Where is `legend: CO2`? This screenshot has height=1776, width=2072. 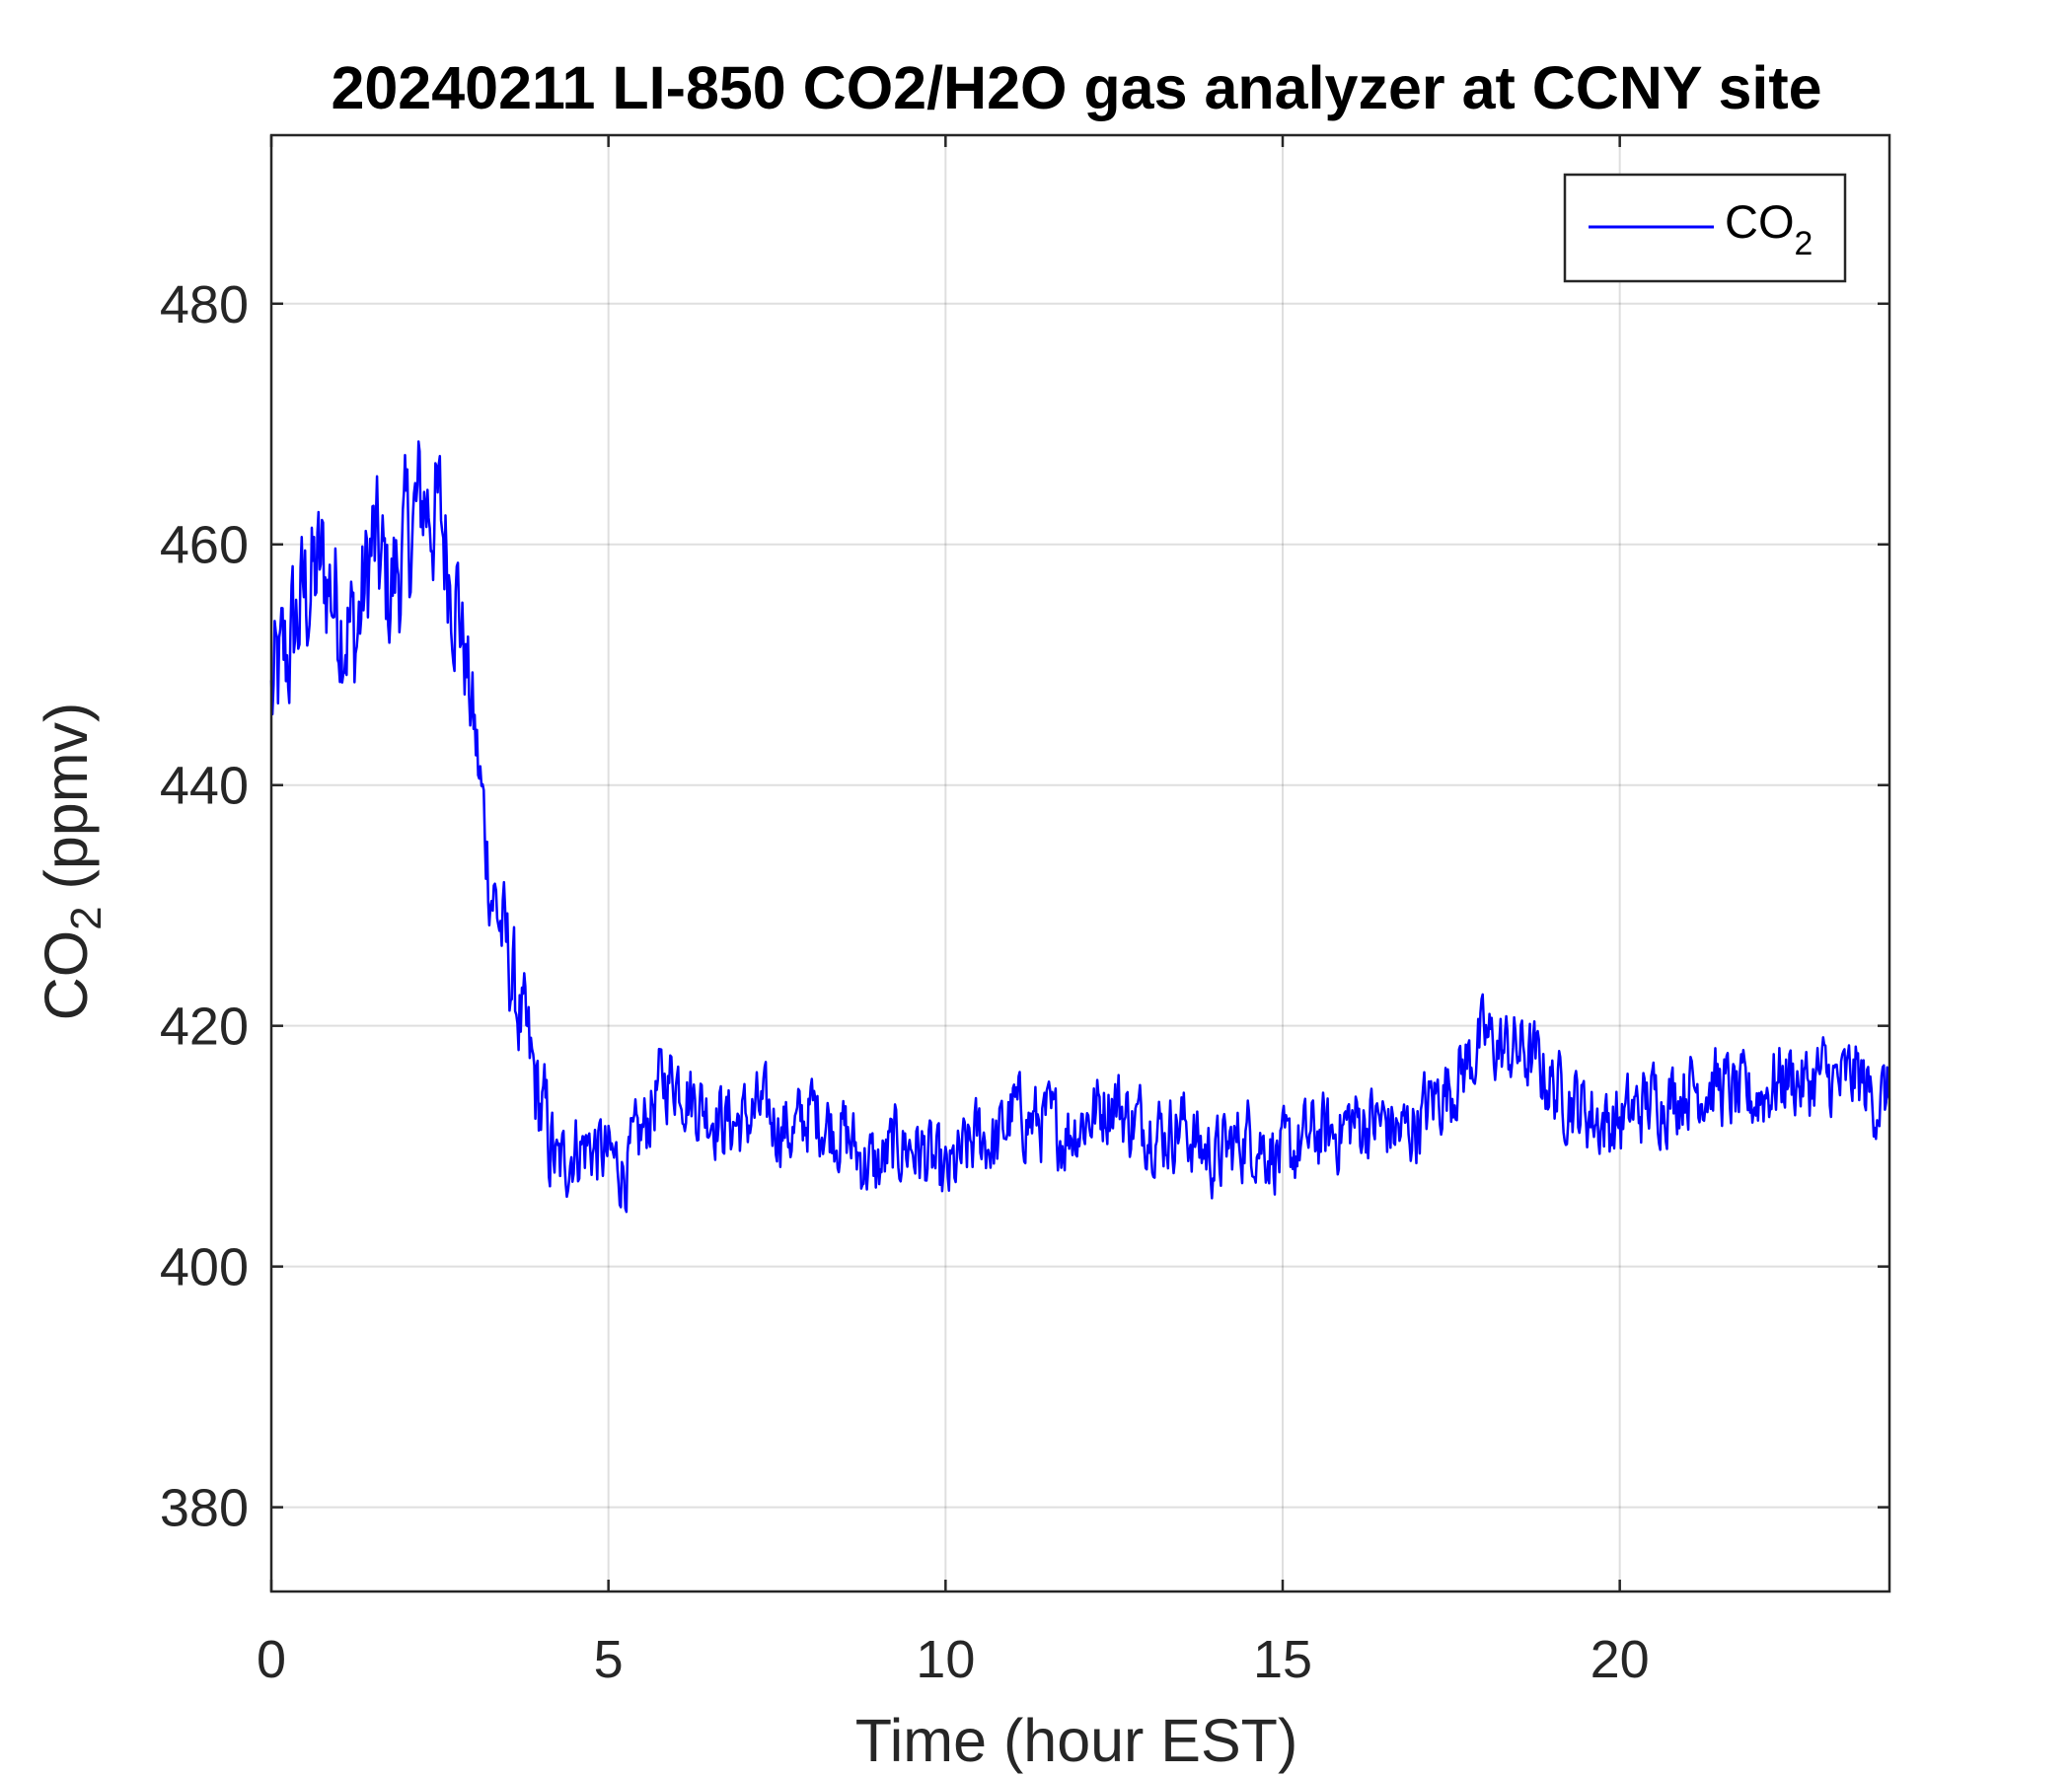
legend: CO2 is located at coordinates (1705, 228).